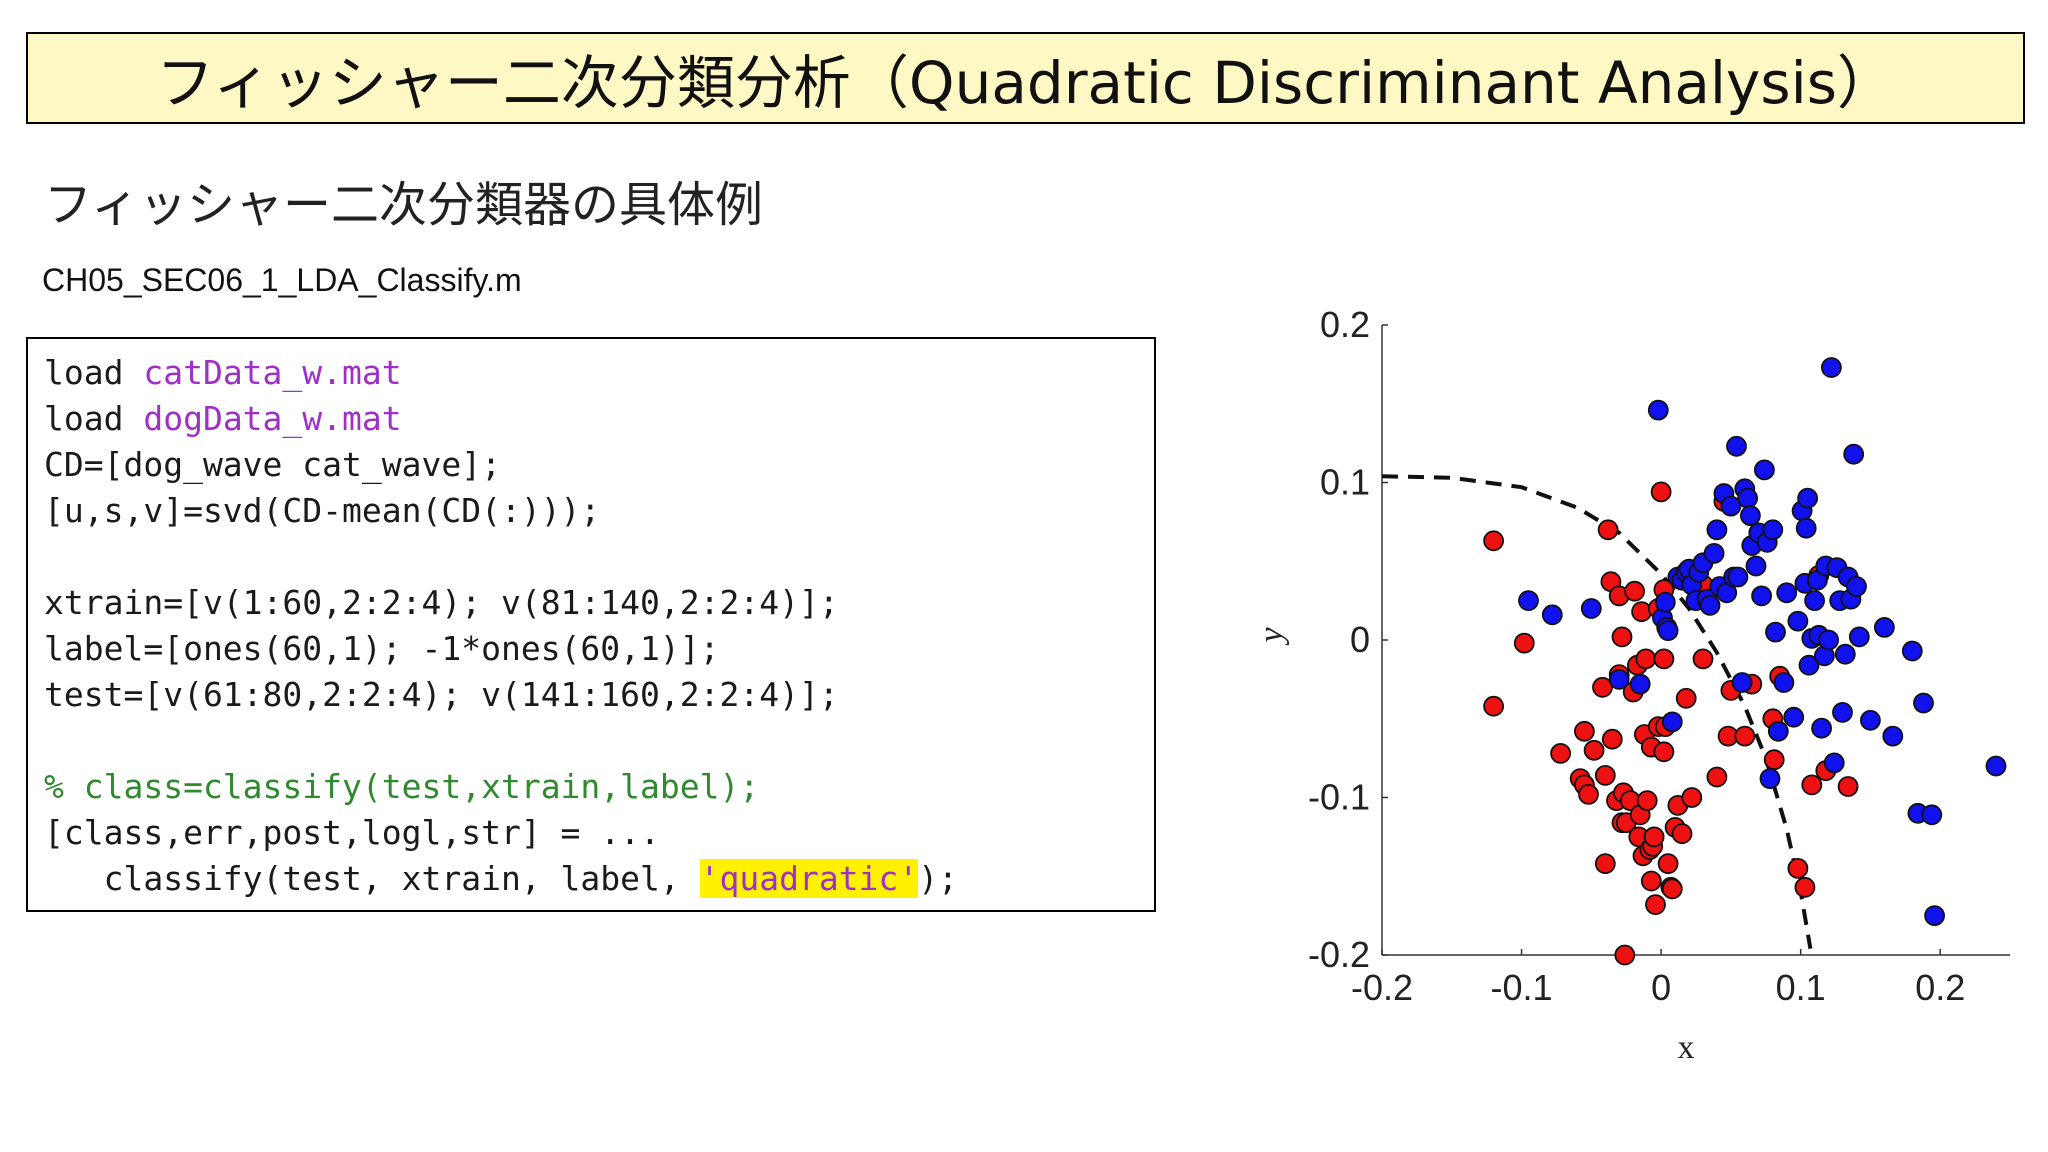 The height and width of the screenshot is (1152, 2048). I want to click on x-tick-label: 0.2, so click(1940, 987).